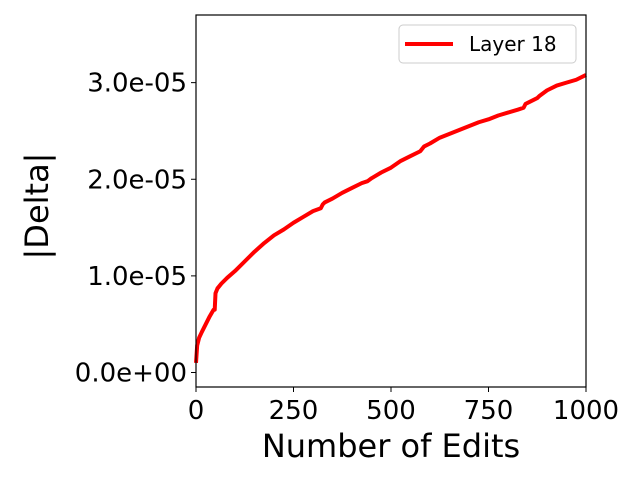  Describe the element at coordinates (135, 229) in the screenshot. I see `y-axis: 0.0e+00 1.0e-05 2.0e-05 3.0e-05` at that location.